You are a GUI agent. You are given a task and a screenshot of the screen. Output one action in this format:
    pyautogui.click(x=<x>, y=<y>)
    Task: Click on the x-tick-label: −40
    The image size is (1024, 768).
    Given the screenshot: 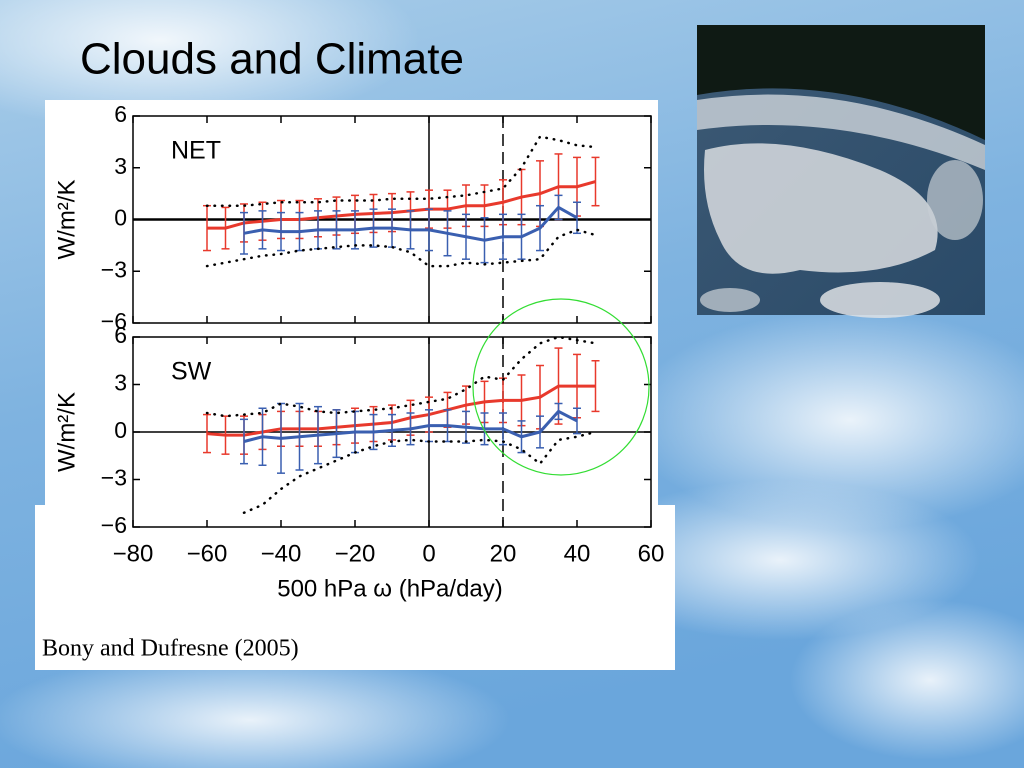 What is the action you would take?
    pyautogui.click(x=281, y=553)
    